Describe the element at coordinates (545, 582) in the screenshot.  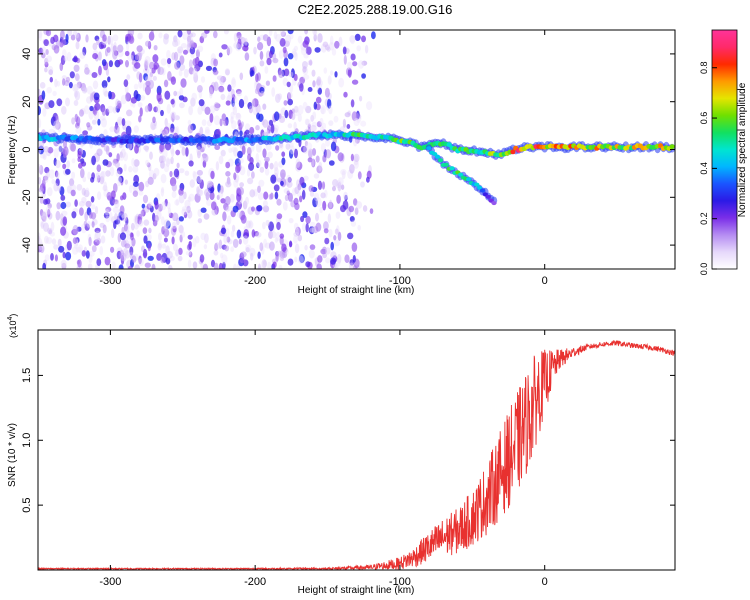
I see `x-tick-label: 0` at that location.